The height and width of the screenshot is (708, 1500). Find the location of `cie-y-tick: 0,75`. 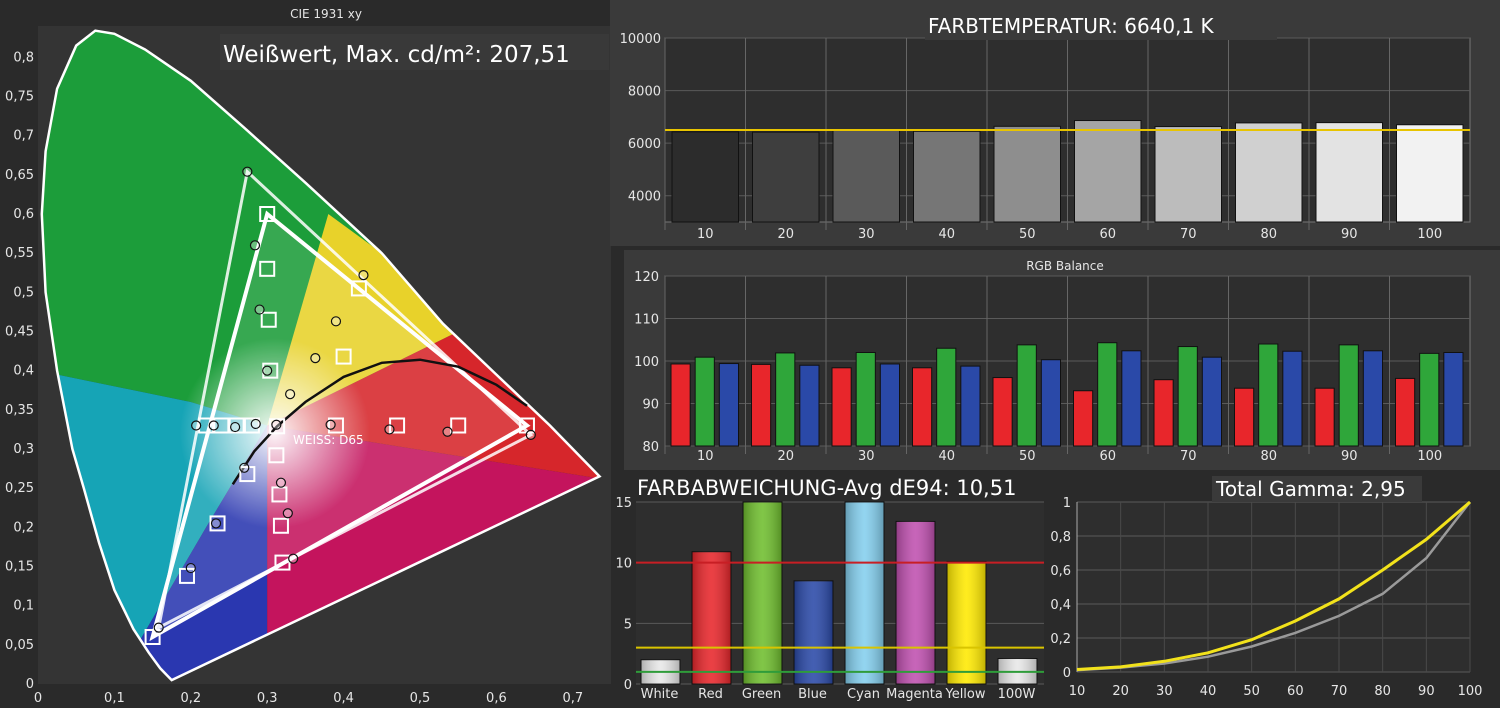

cie-y-tick: 0,75 is located at coordinates (19, 97).